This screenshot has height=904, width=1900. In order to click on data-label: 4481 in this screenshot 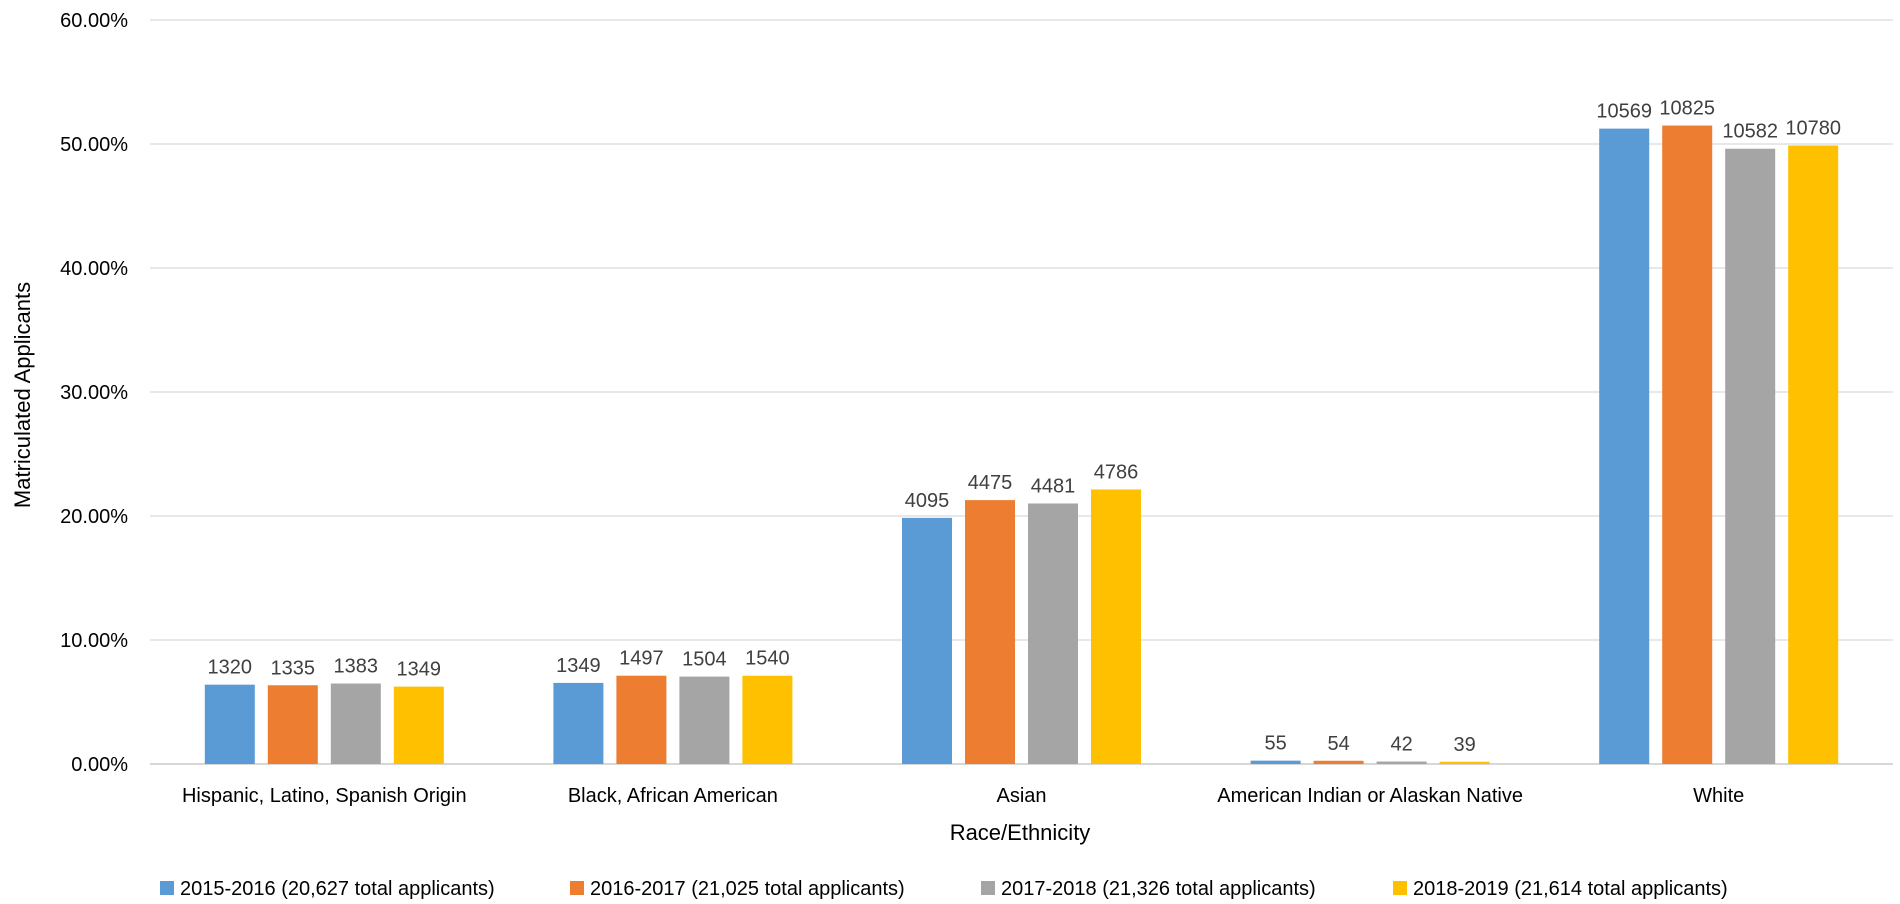, I will do `click(1053, 486)`.